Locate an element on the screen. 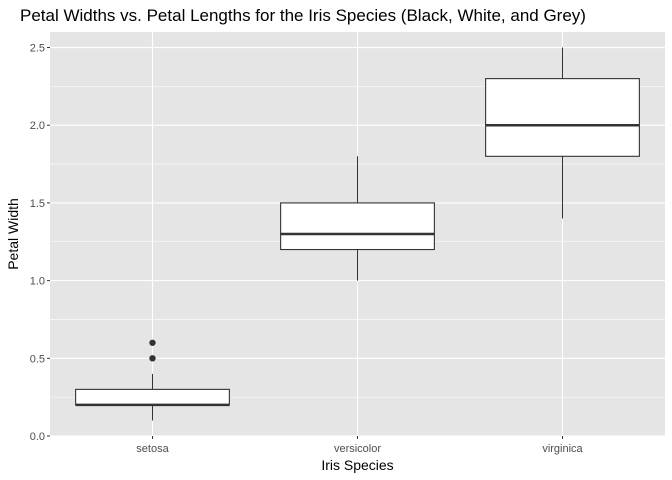 This screenshot has height=480, width=672. x-axis-ticks: setosa versicolor virginica is located at coordinates (360, 445).